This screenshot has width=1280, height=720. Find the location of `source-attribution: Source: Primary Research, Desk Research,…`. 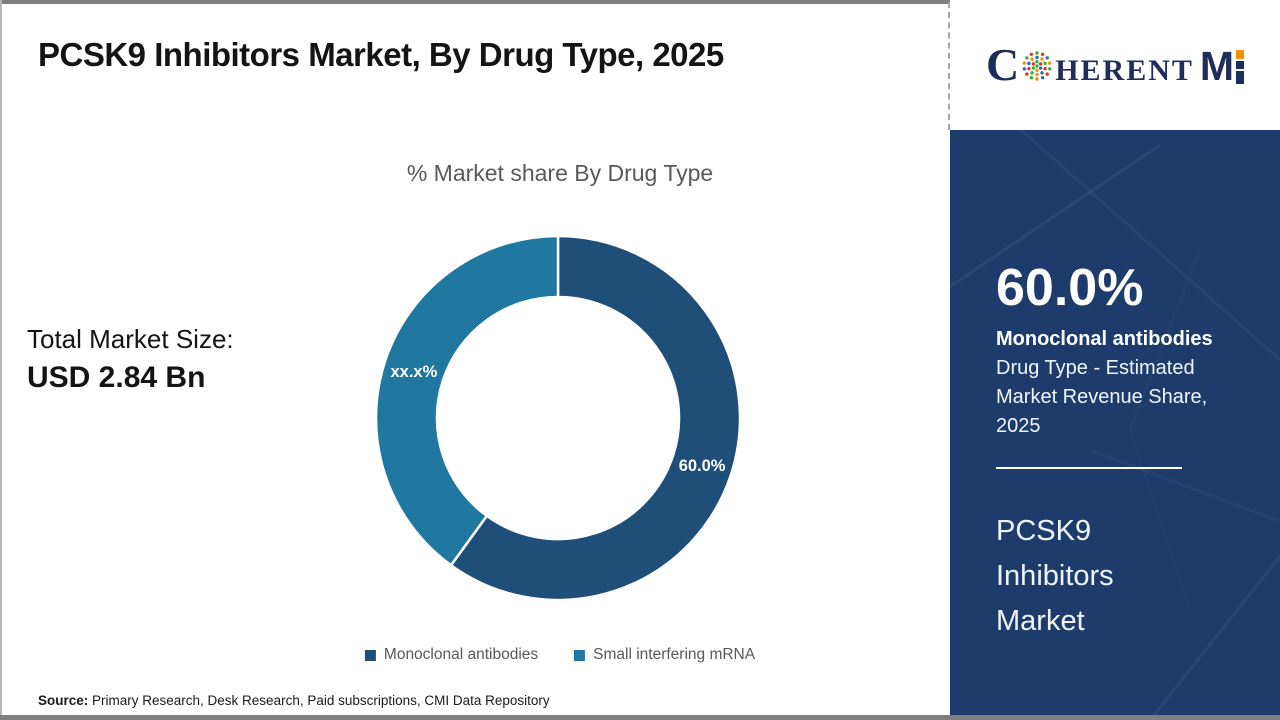

source-attribution: Source: Primary Research, Desk Research,… is located at coordinates (294, 700).